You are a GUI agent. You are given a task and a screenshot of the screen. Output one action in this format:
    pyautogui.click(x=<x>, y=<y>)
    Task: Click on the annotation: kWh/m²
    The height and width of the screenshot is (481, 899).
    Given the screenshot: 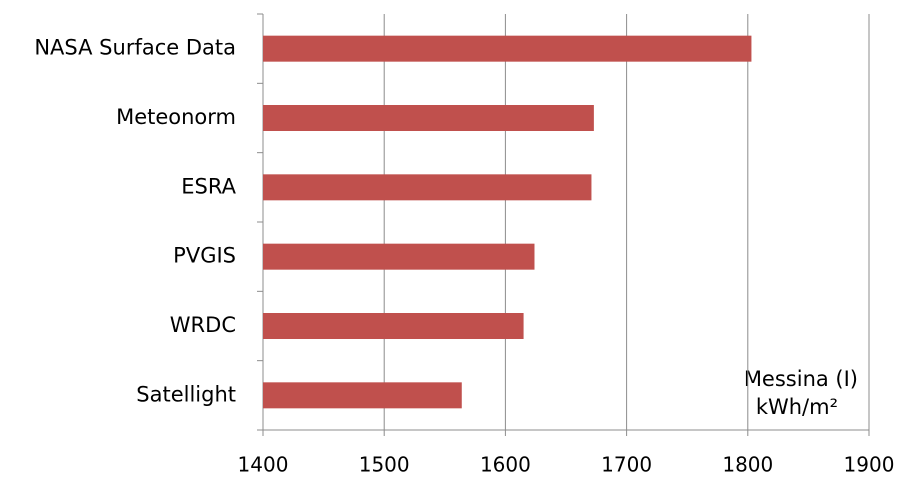 What is the action you would take?
    pyautogui.click(x=797, y=407)
    